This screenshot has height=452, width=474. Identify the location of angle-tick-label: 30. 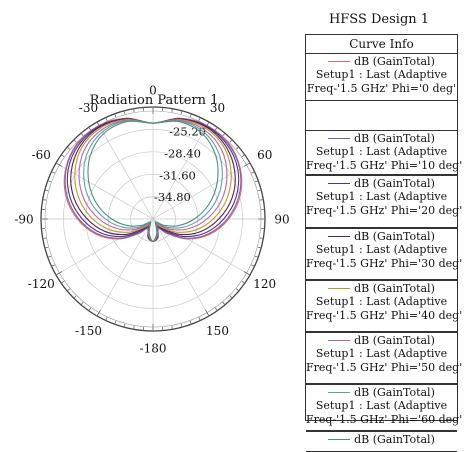
(217, 108).